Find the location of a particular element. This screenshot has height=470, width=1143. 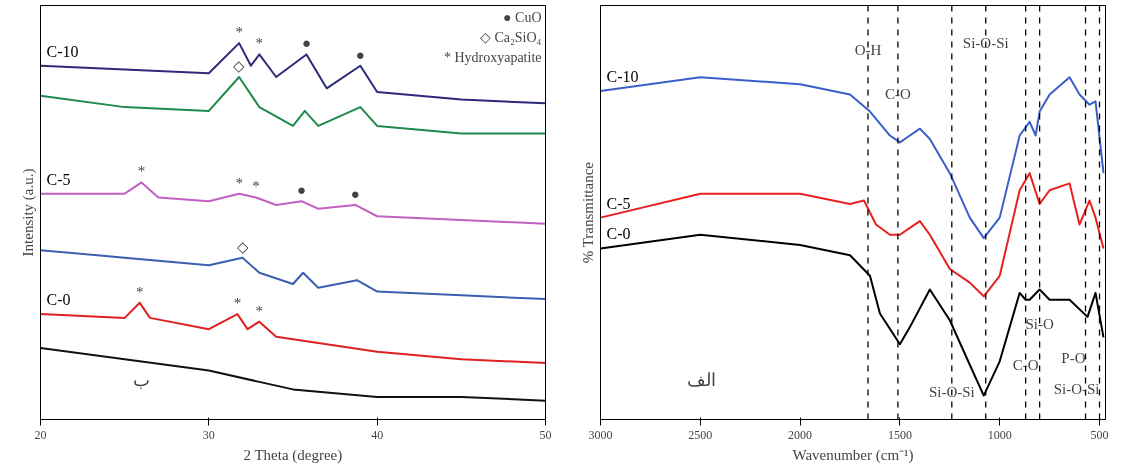

x-tick-label: 3000 is located at coordinates (600, 434).